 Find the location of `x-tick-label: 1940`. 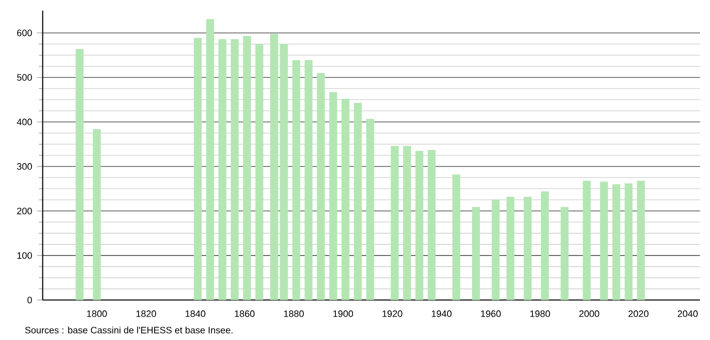

x-tick-label: 1940 is located at coordinates (442, 313).